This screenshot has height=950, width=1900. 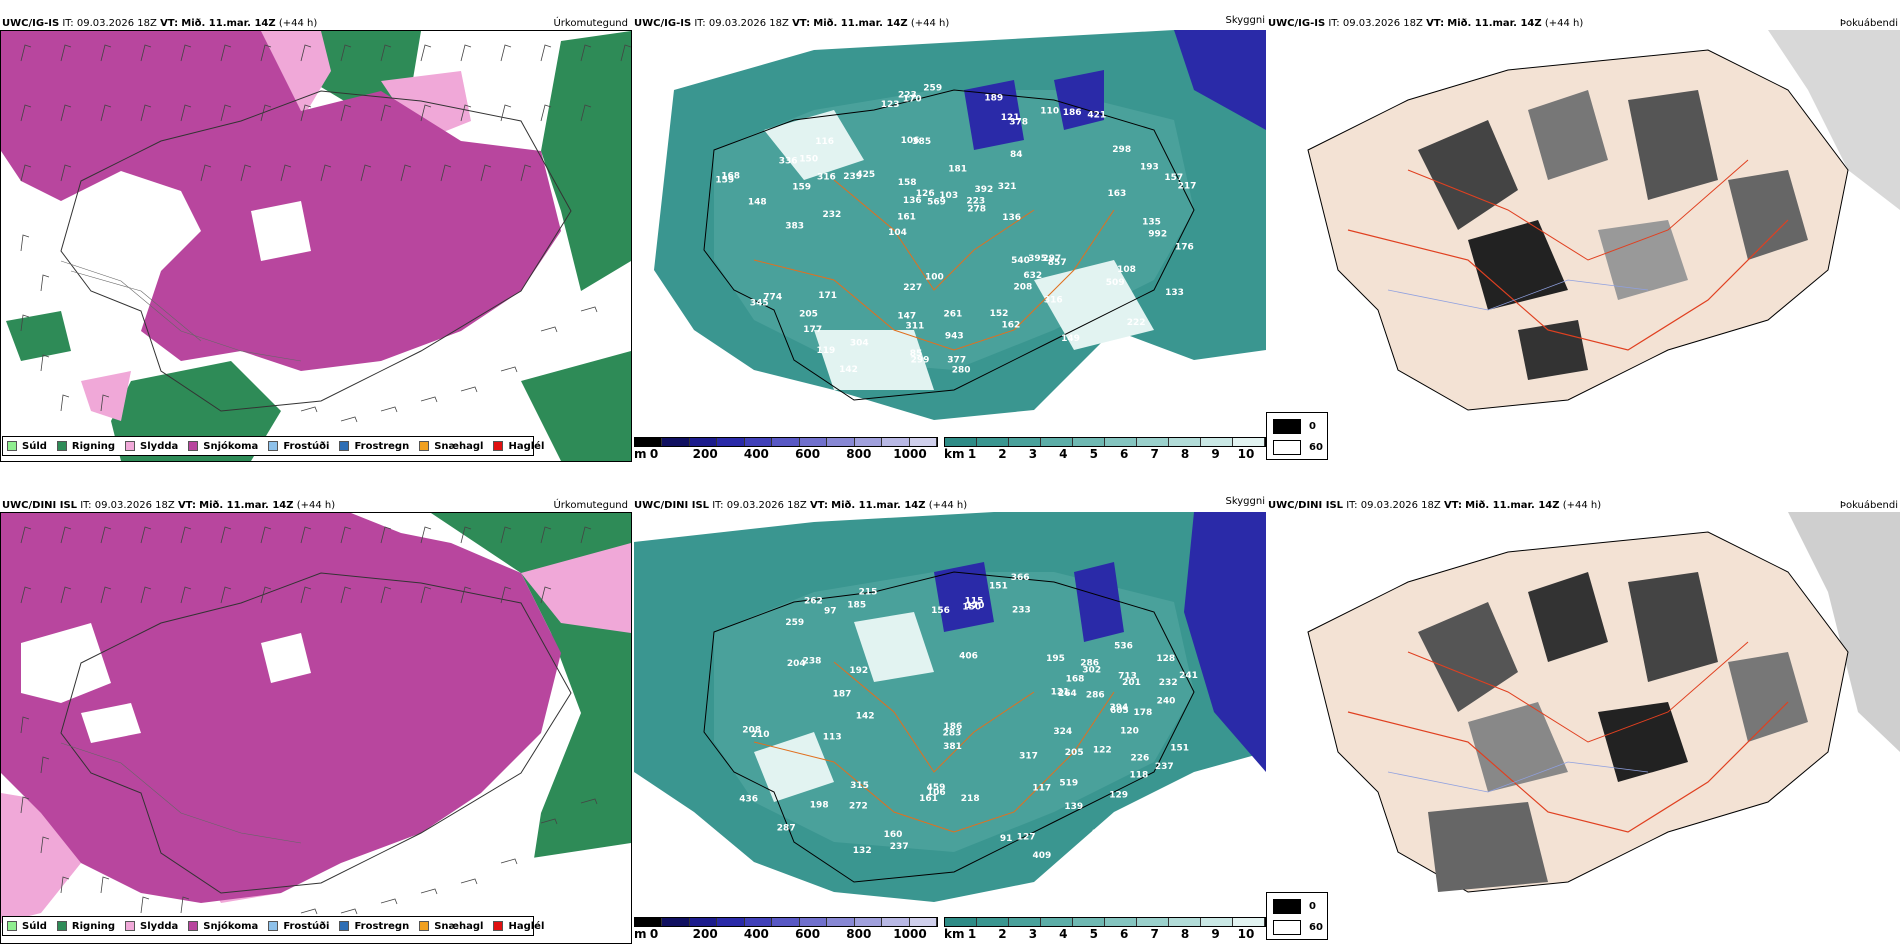 I want to click on cloud-base-label: 226, so click(x=1140, y=759).